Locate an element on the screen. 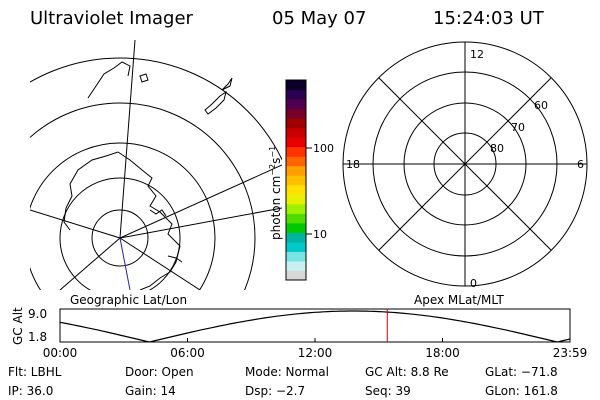 The image size is (600, 400). mlt-label-12: 12 is located at coordinates (477, 54).